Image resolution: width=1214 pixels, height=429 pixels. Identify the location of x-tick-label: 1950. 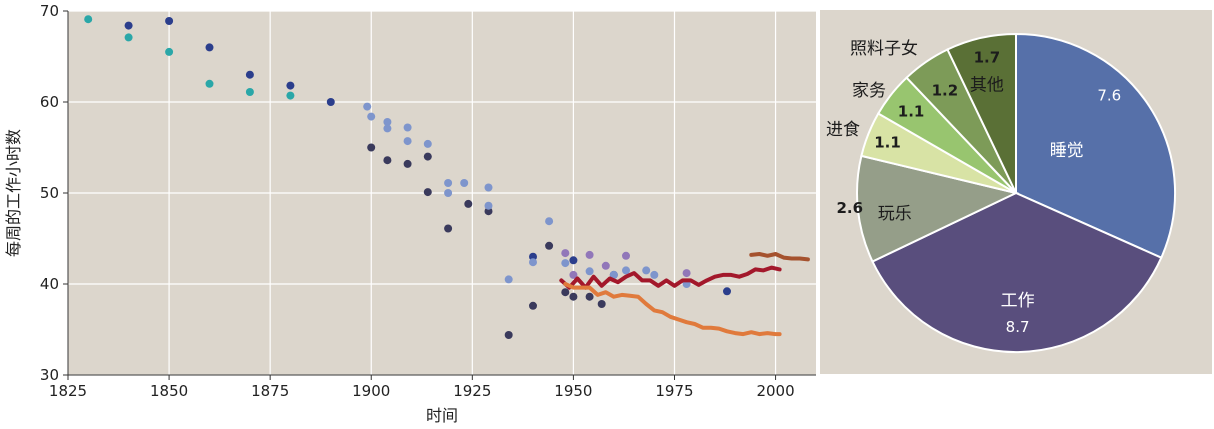
(573, 391).